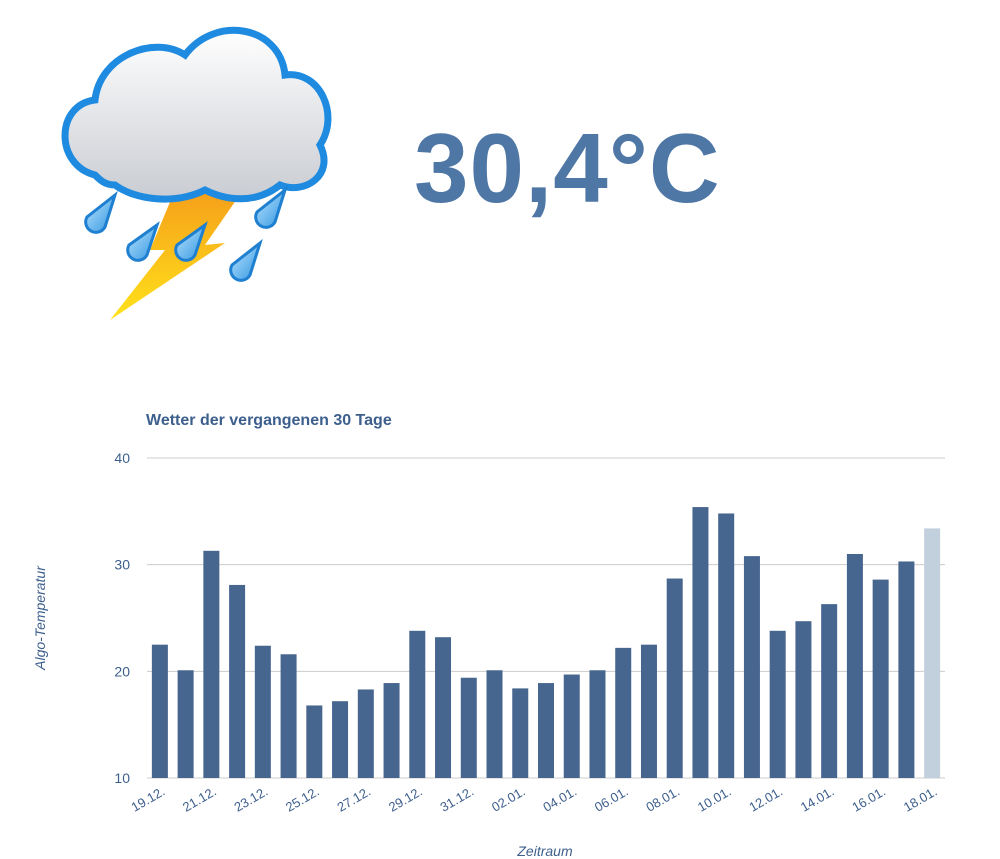 The width and height of the screenshot is (1000, 859). I want to click on x-tick-label: 31.12., so click(456, 799).